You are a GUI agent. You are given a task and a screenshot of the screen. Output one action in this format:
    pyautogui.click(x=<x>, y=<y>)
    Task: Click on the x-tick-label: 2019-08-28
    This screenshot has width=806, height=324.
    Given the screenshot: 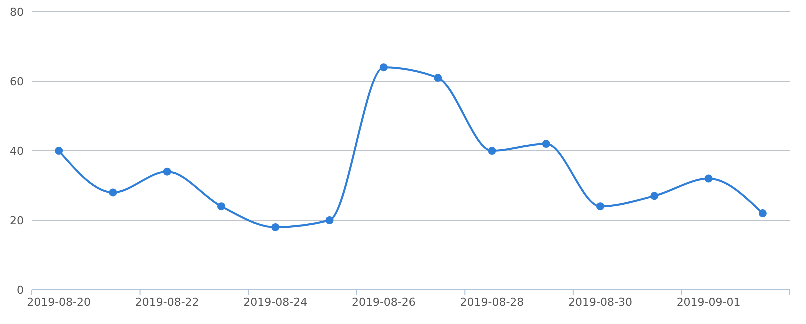 What is the action you would take?
    pyautogui.click(x=492, y=302)
    